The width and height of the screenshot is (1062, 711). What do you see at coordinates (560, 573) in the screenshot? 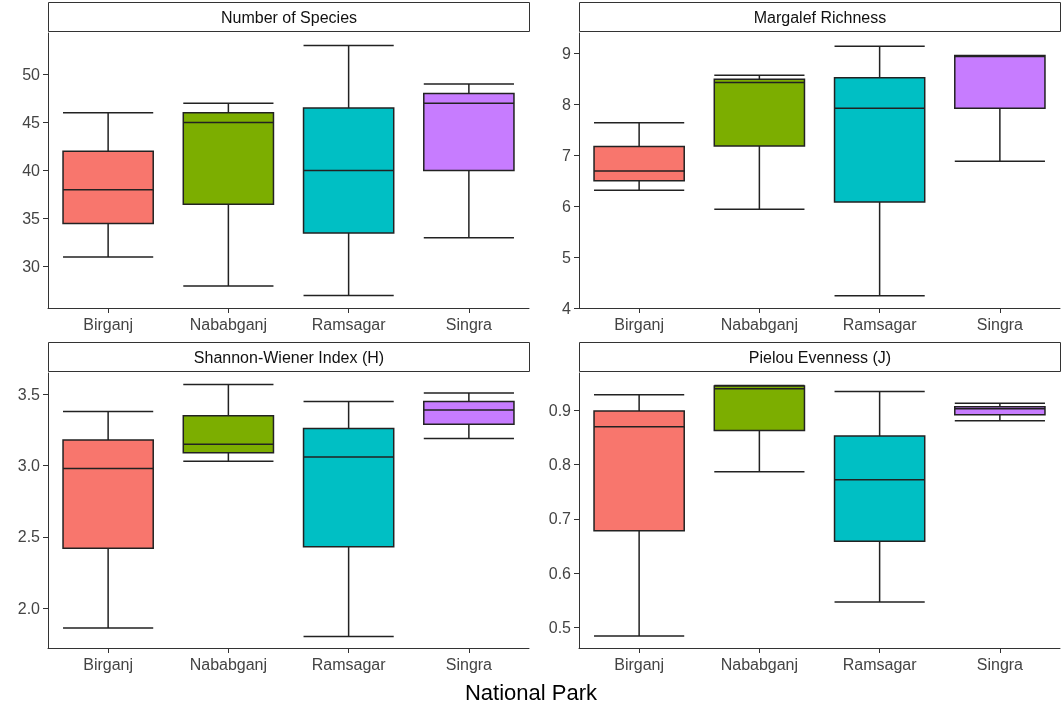
I see `y-tick-label: 0.6` at bounding box center [560, 573].